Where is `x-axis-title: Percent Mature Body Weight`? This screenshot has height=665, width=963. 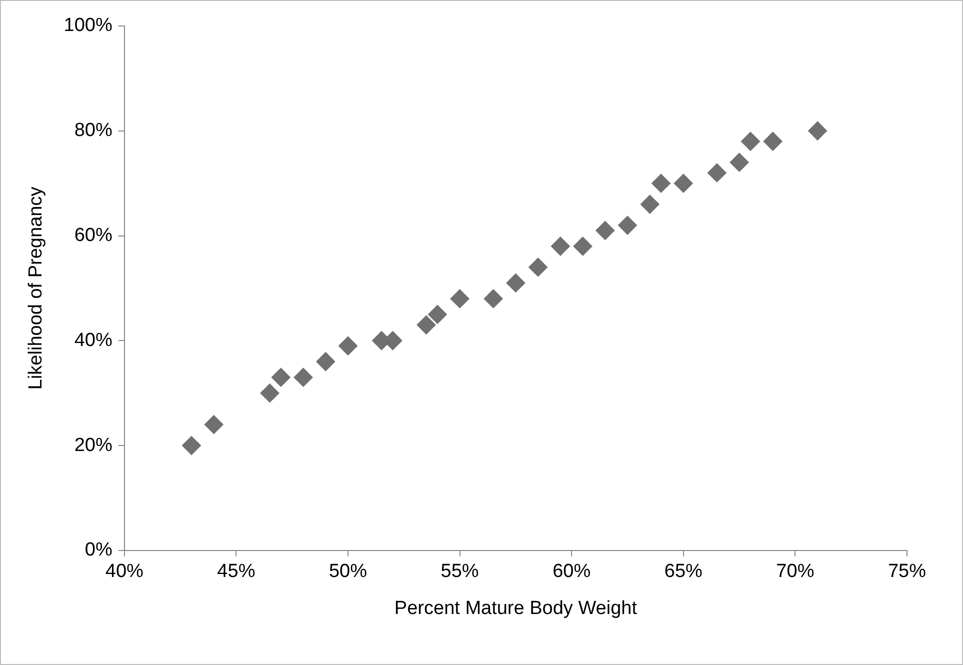
x-axis-title: Percent Mature Body Weight is located at coordinates (516, 608).